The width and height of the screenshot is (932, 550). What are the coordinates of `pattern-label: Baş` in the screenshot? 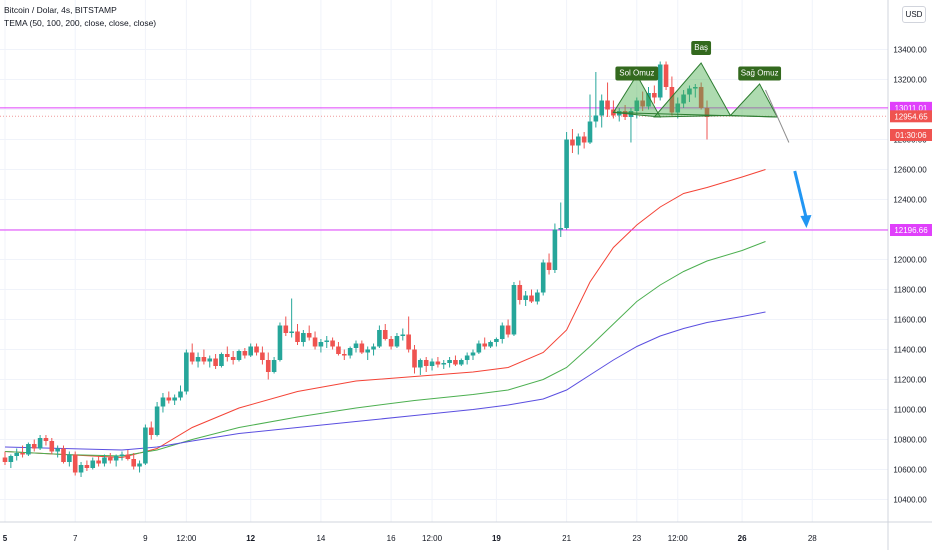 It's located at (701, 47).